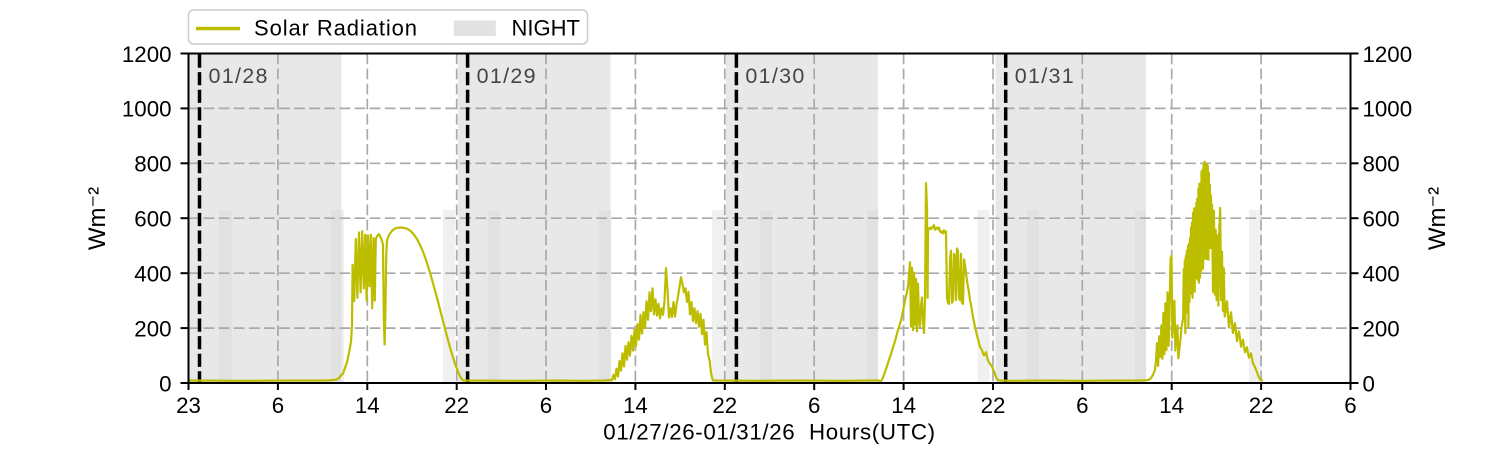 The height and width of the screenshot is (450, 1500). What do you see at coordinates (769, 432) in the screenshot?
I see `svg-text: 01/27/26-01/31/26 Hours(UTC)` at bounding box center [769, 432].